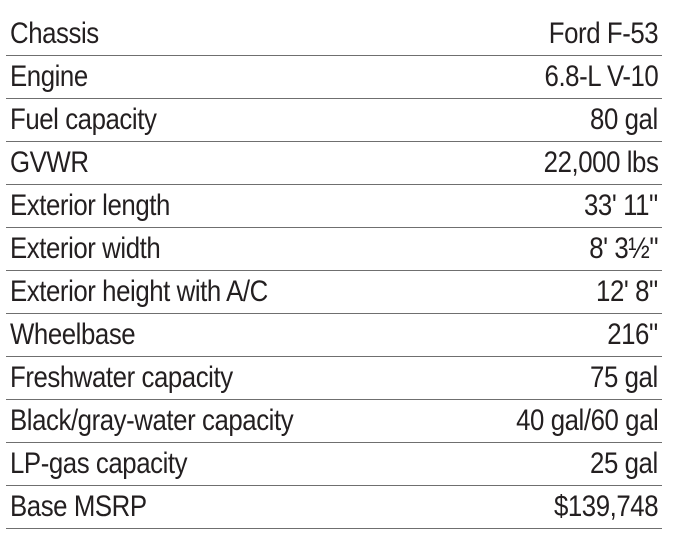 This screenshot has height=557, width=679. I want to click on spec-label: LP-gas capacity, so click(99, 463).